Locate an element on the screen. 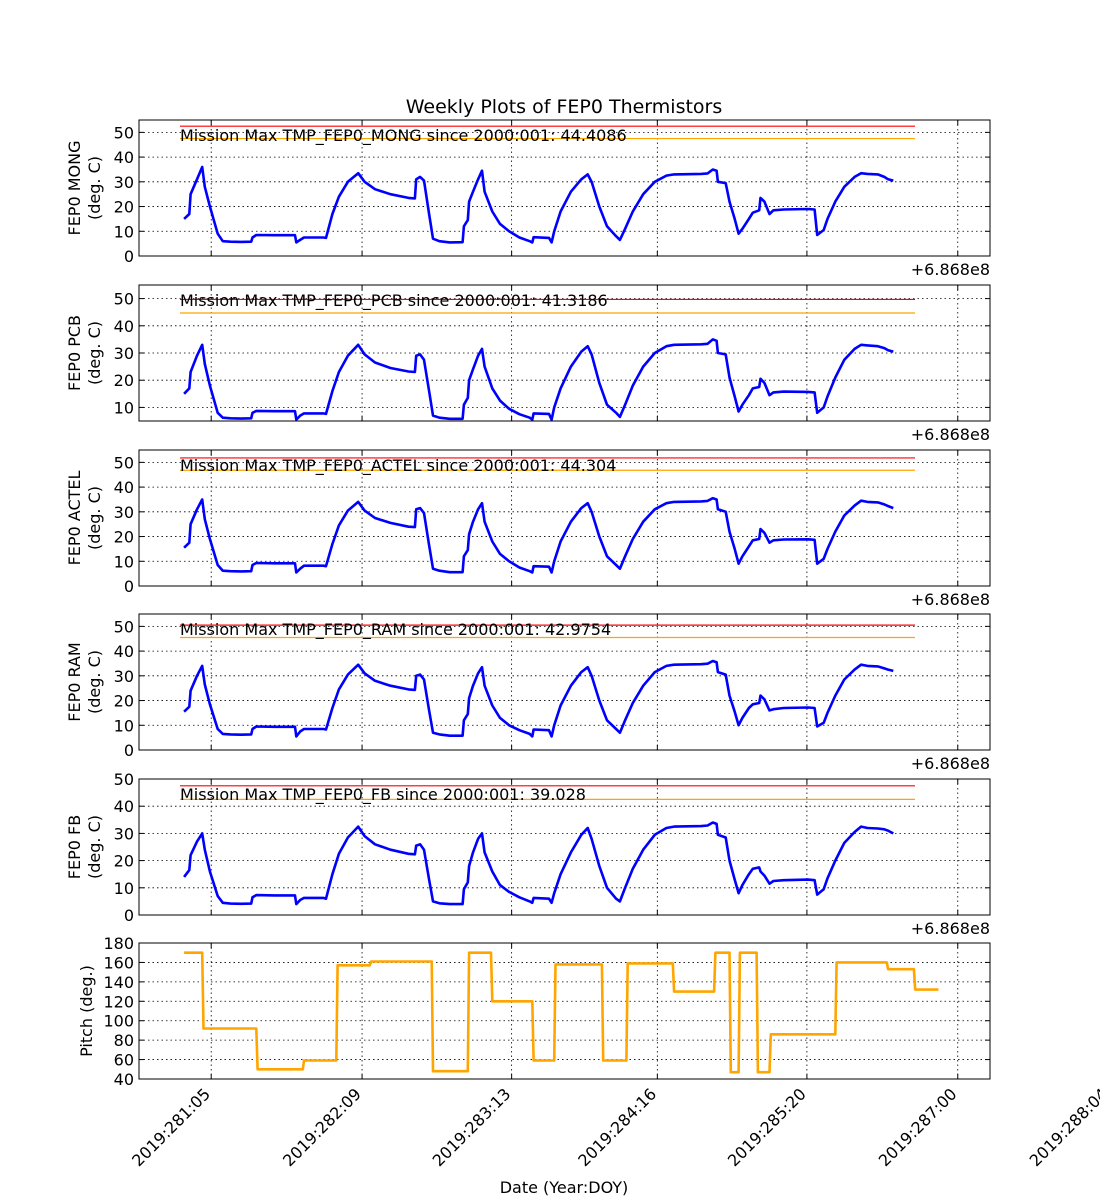 The width and height of the screenshot is (1100, 1200). y-axis-label: FEP0 ACTEL(deg. C) is located at coordinates (84, 517).